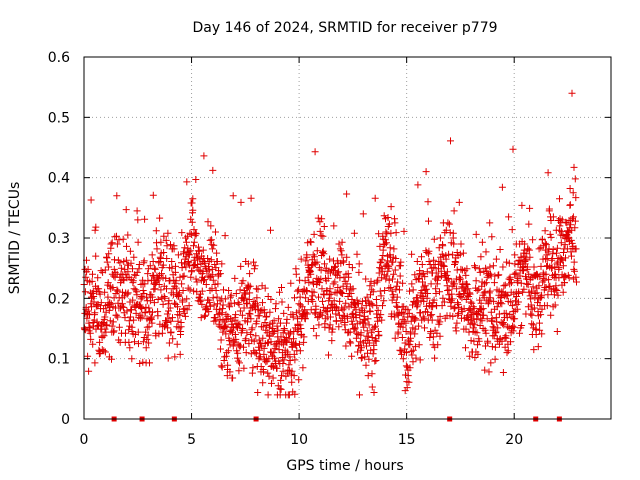  What do you see at coordinates (299, 440) in the screenshot?
I see `x-tick-label: 10` at bounding box center [299, 440].